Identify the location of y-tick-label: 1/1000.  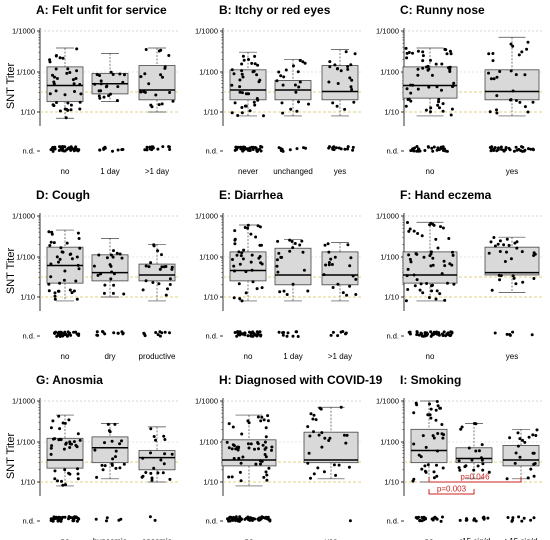
(387, 216).